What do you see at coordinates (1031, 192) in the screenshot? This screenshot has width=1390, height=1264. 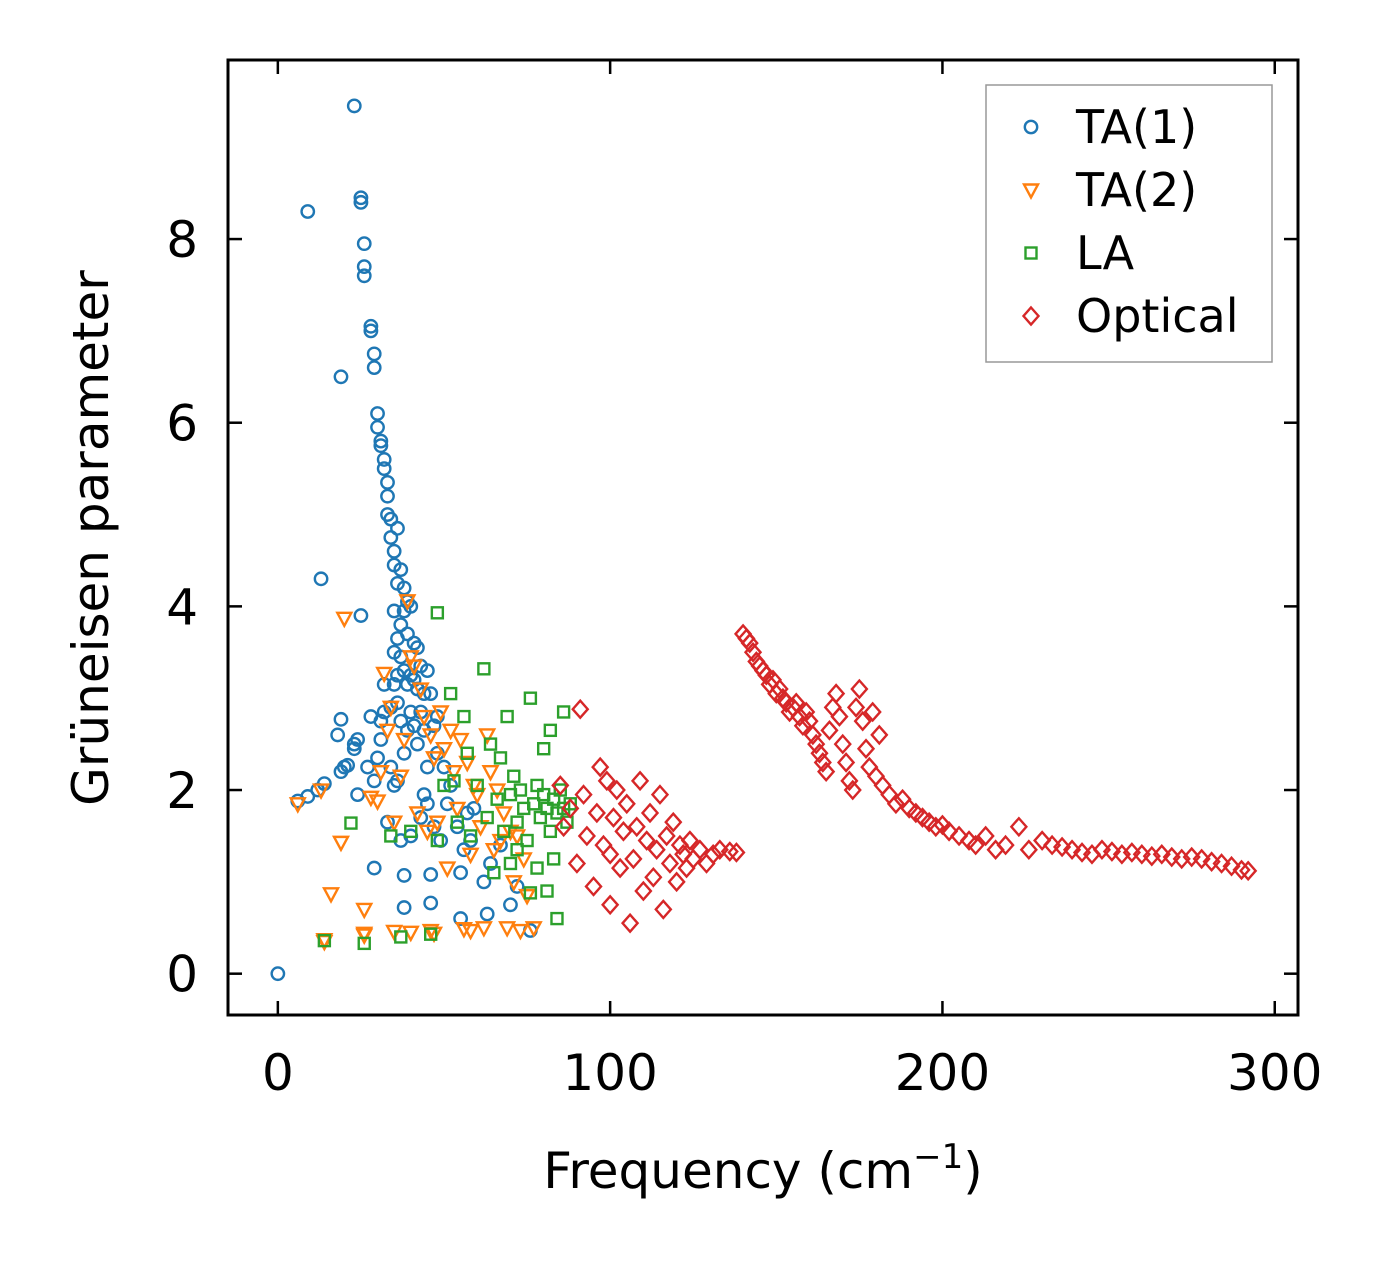 I see `legend-marker` at bounding box center [1031, 192].